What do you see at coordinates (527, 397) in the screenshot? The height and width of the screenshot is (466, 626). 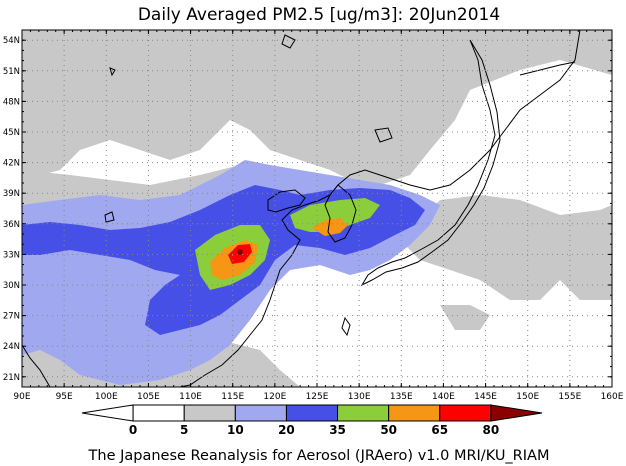 I see `lon-tick-label: 150E` at bounding box center [527, 397].